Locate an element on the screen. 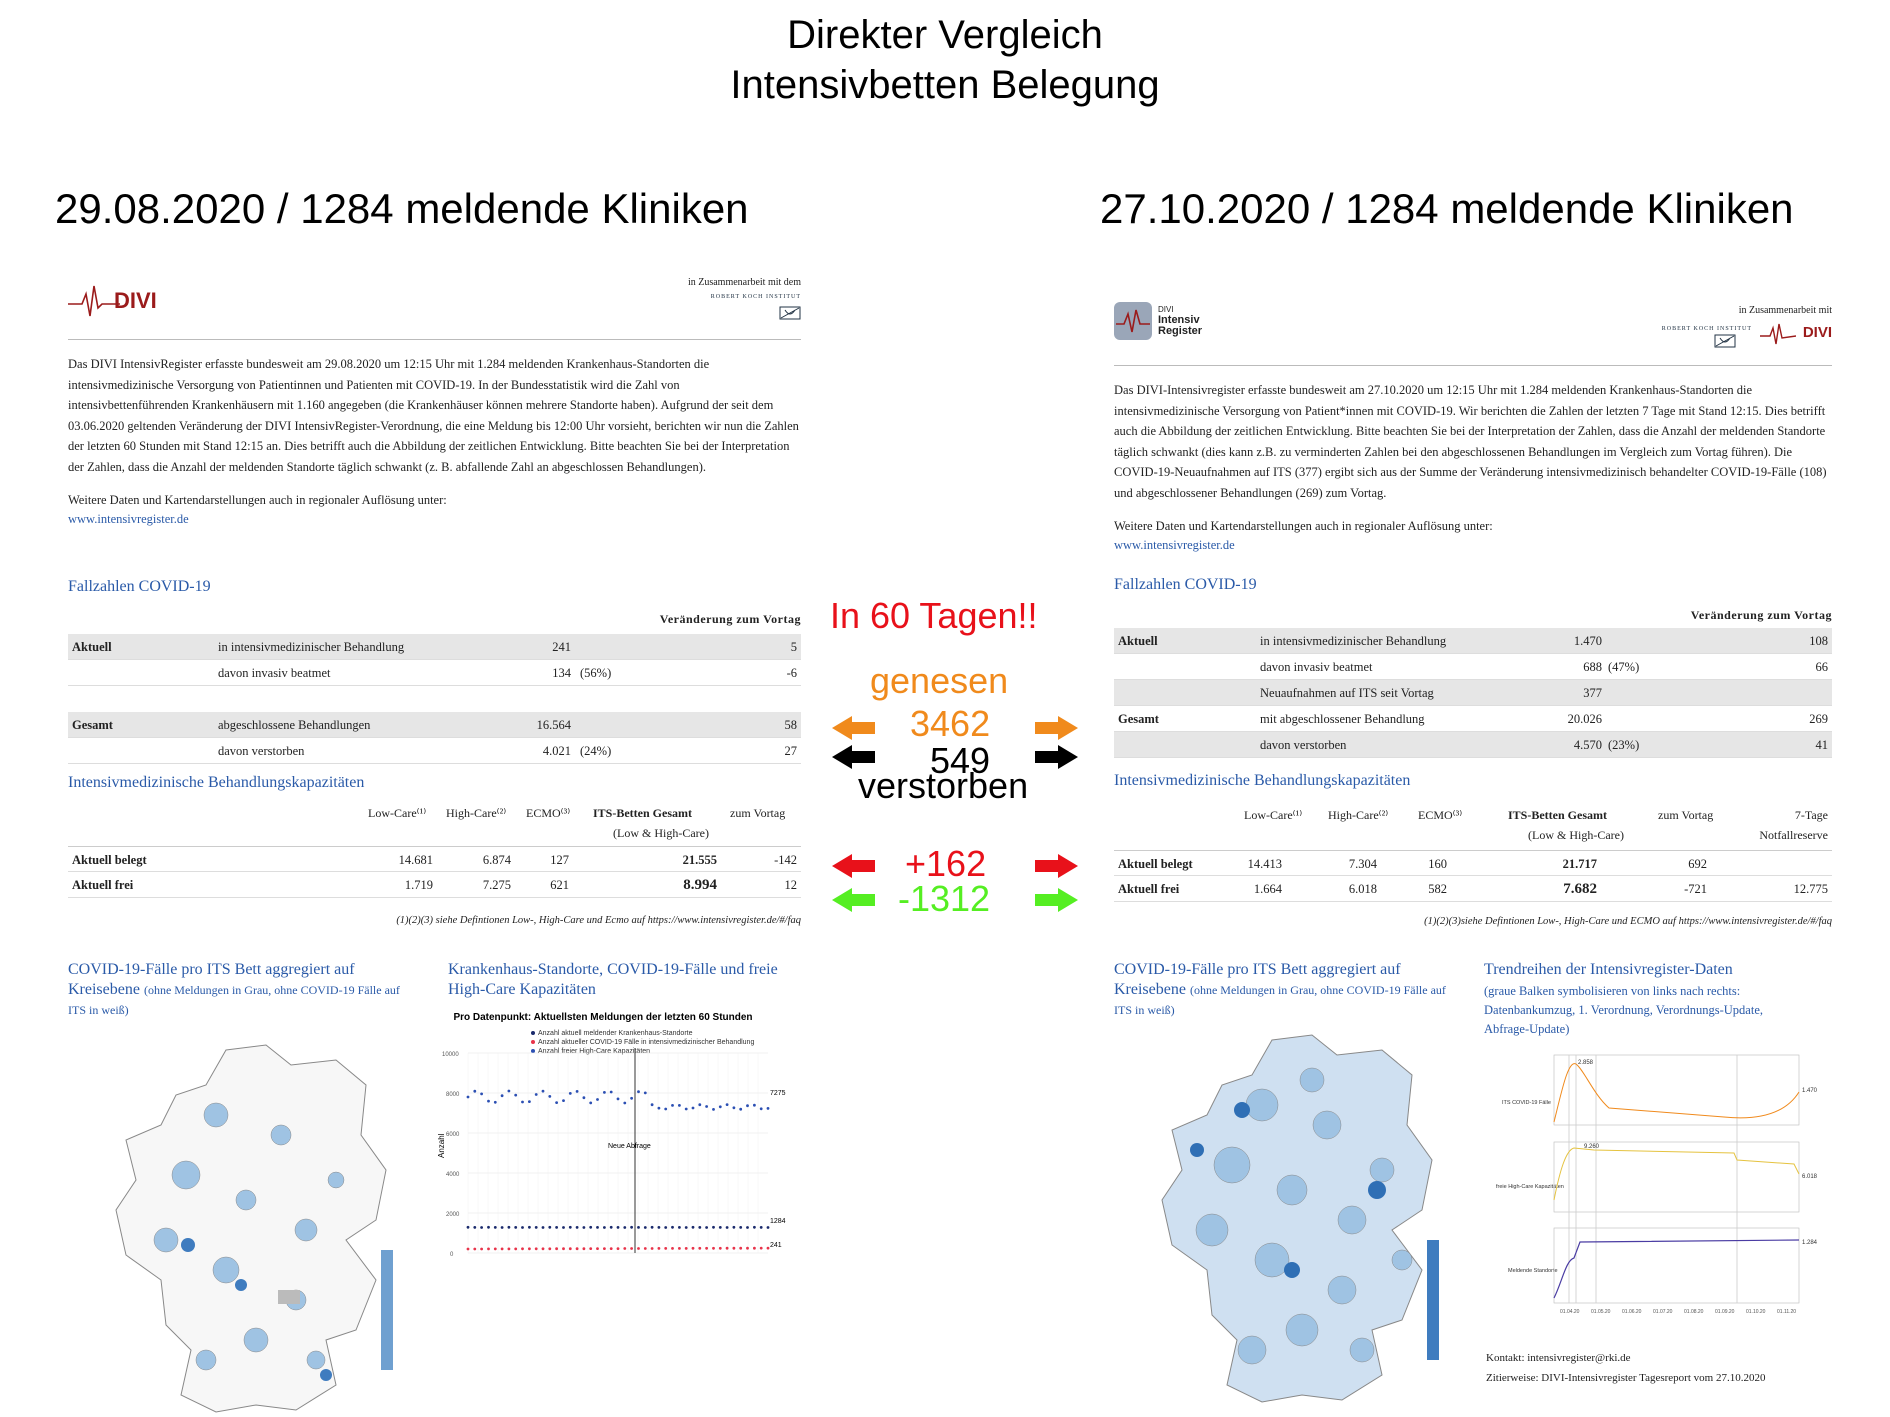 This screenshot has width=1890, height=1417. table-row: davon verstorben 4.021 (24%) 27 is located at coordinates (434, 751).